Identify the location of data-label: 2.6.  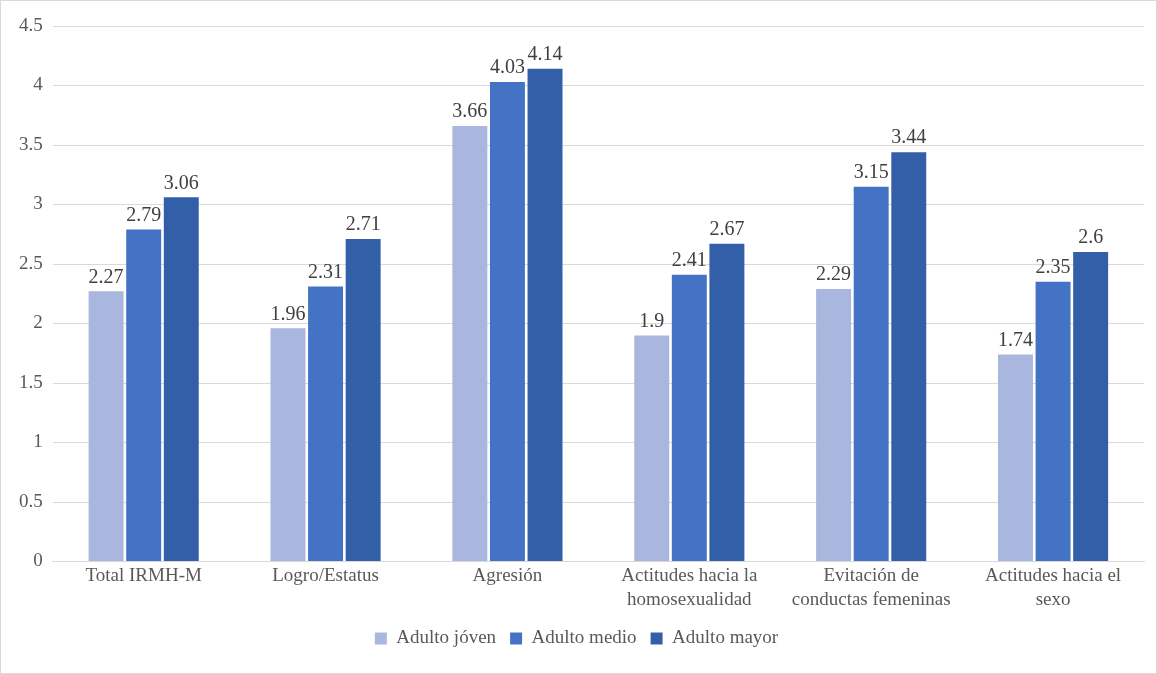
(1091, 236).